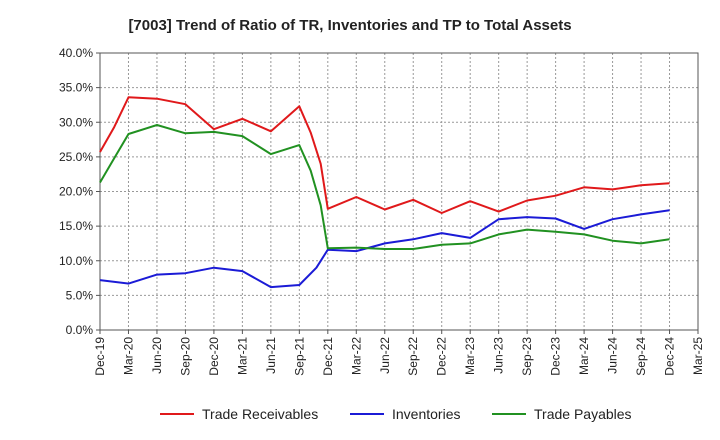 Image resolution: width=720 pixels, height=440 pixels. Describe the element at coordinates (100, 356) in the screenshot. I see `x-tick-label: Dec-19` at that location.